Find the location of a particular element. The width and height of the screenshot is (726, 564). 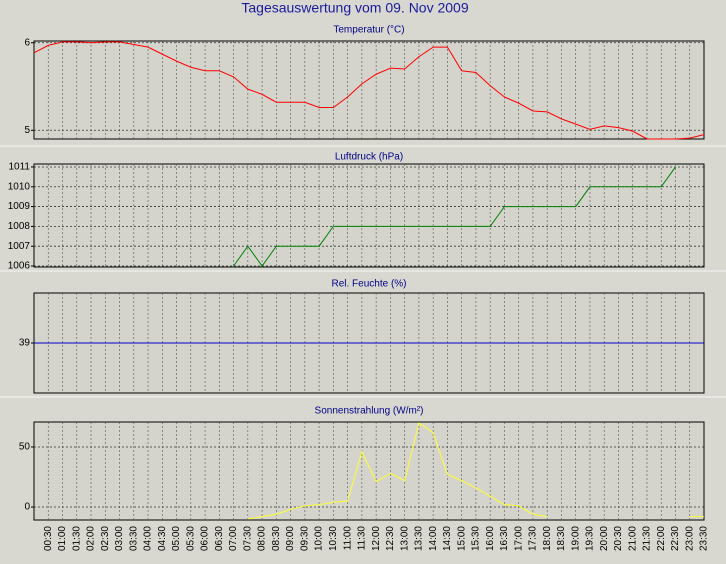

x-tick-label: 06:30 is located at coordinates (219, 538).